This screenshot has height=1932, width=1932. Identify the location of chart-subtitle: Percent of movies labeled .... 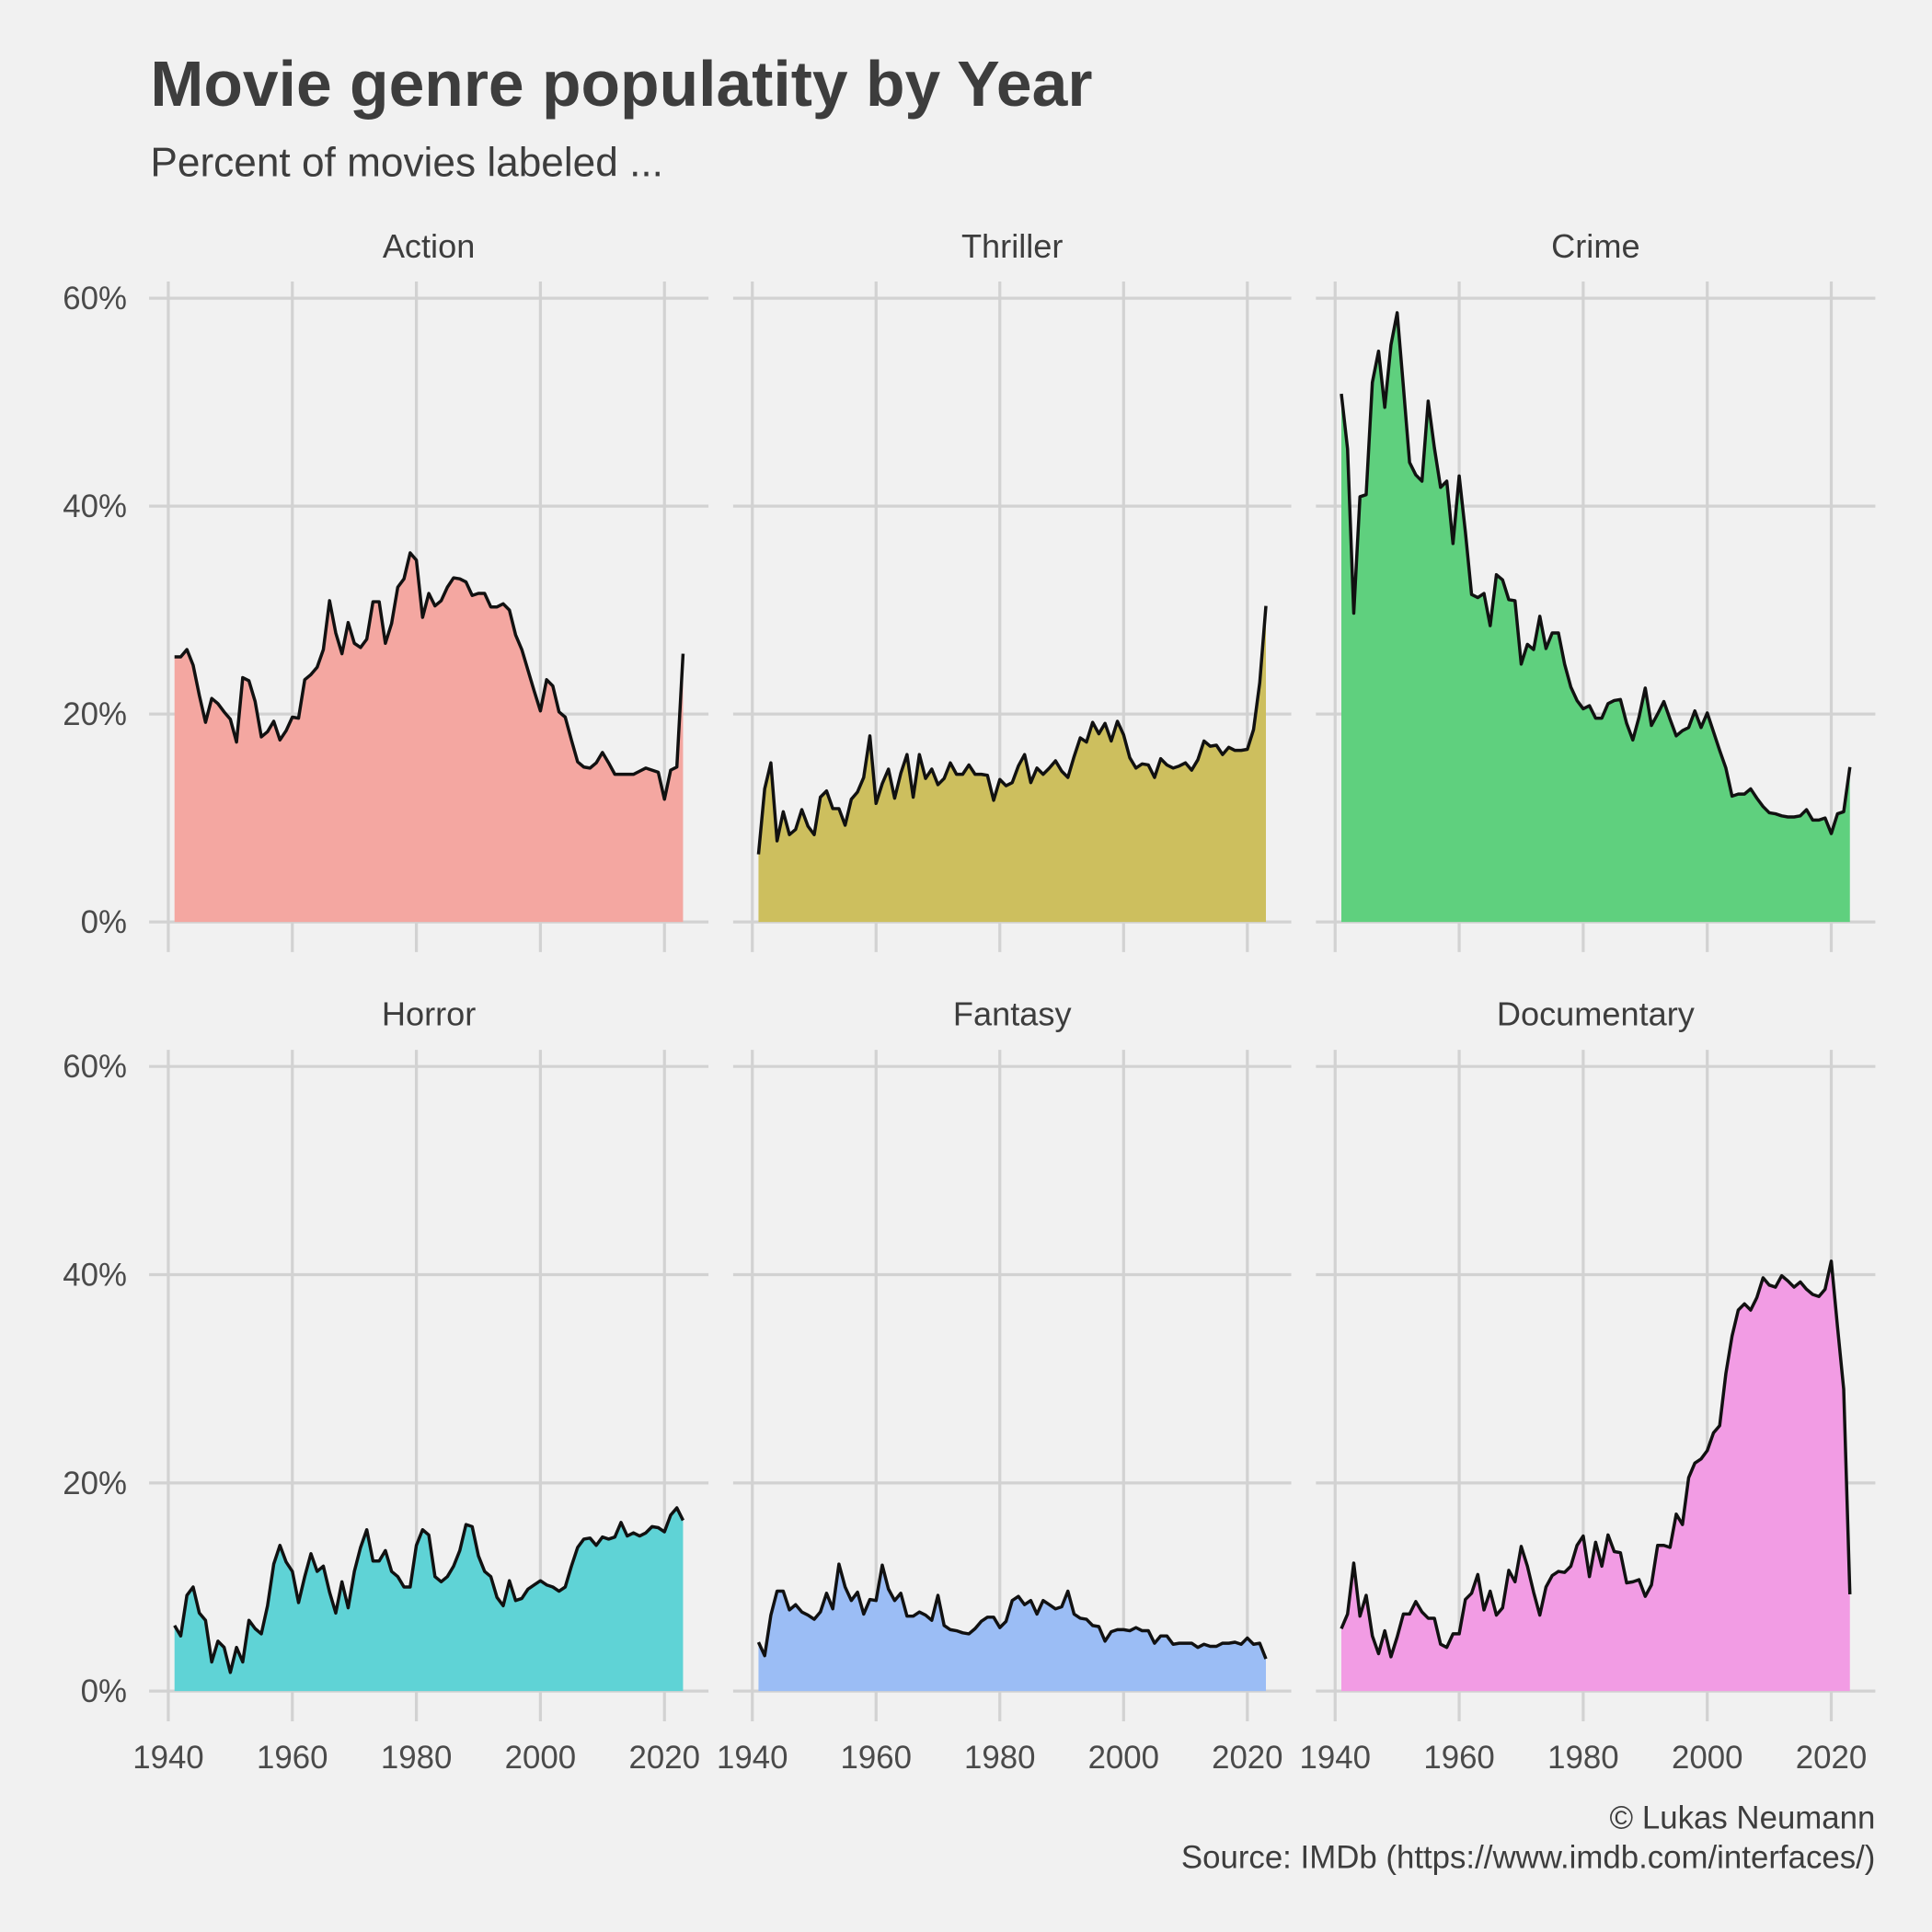
(406, 163).